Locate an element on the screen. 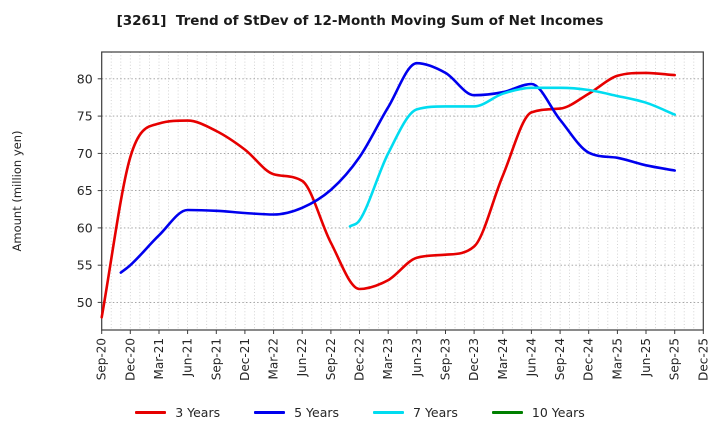  y-tick-label: 50 is located at coordinates (85, 302).